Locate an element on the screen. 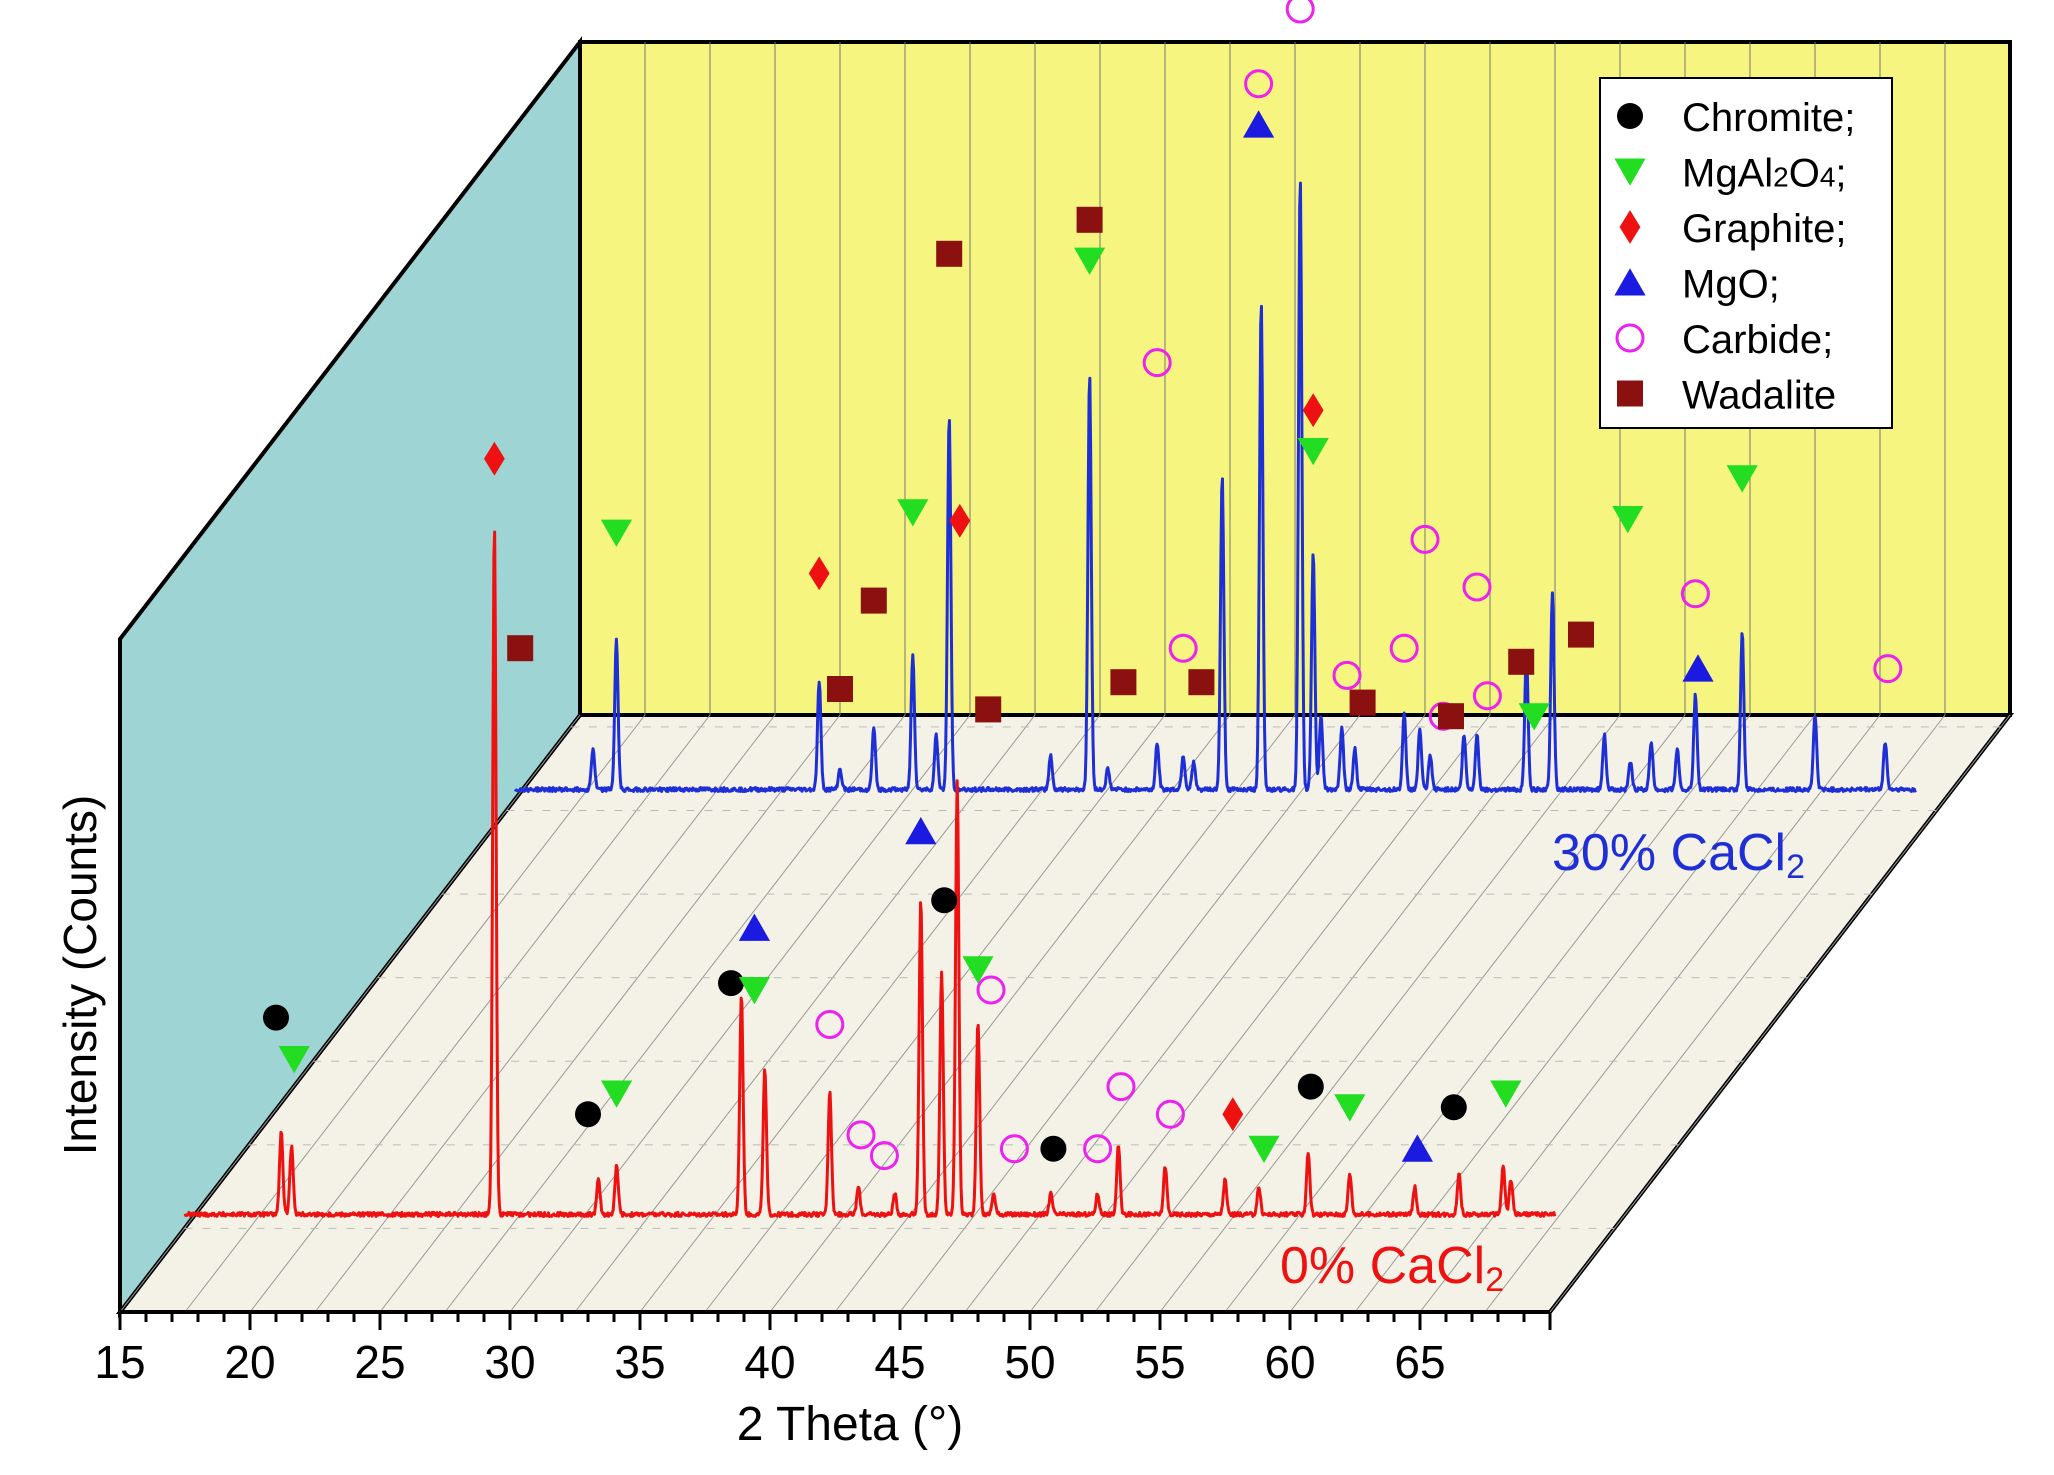 This screenshot has height=1475, width=2054. series-labels: 30% CaCl2 0% CaCl2 is located at coordinates (1542, 1061).